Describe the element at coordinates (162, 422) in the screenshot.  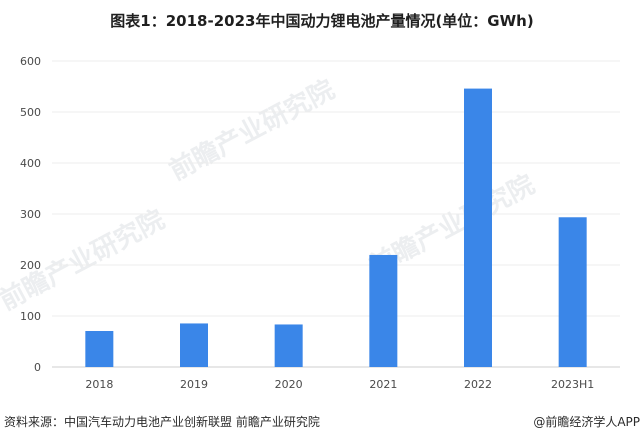
I see `source-note: 资料来源：中国汽车动力电池产业创新联盟 前瞻产业研究院` at that location.